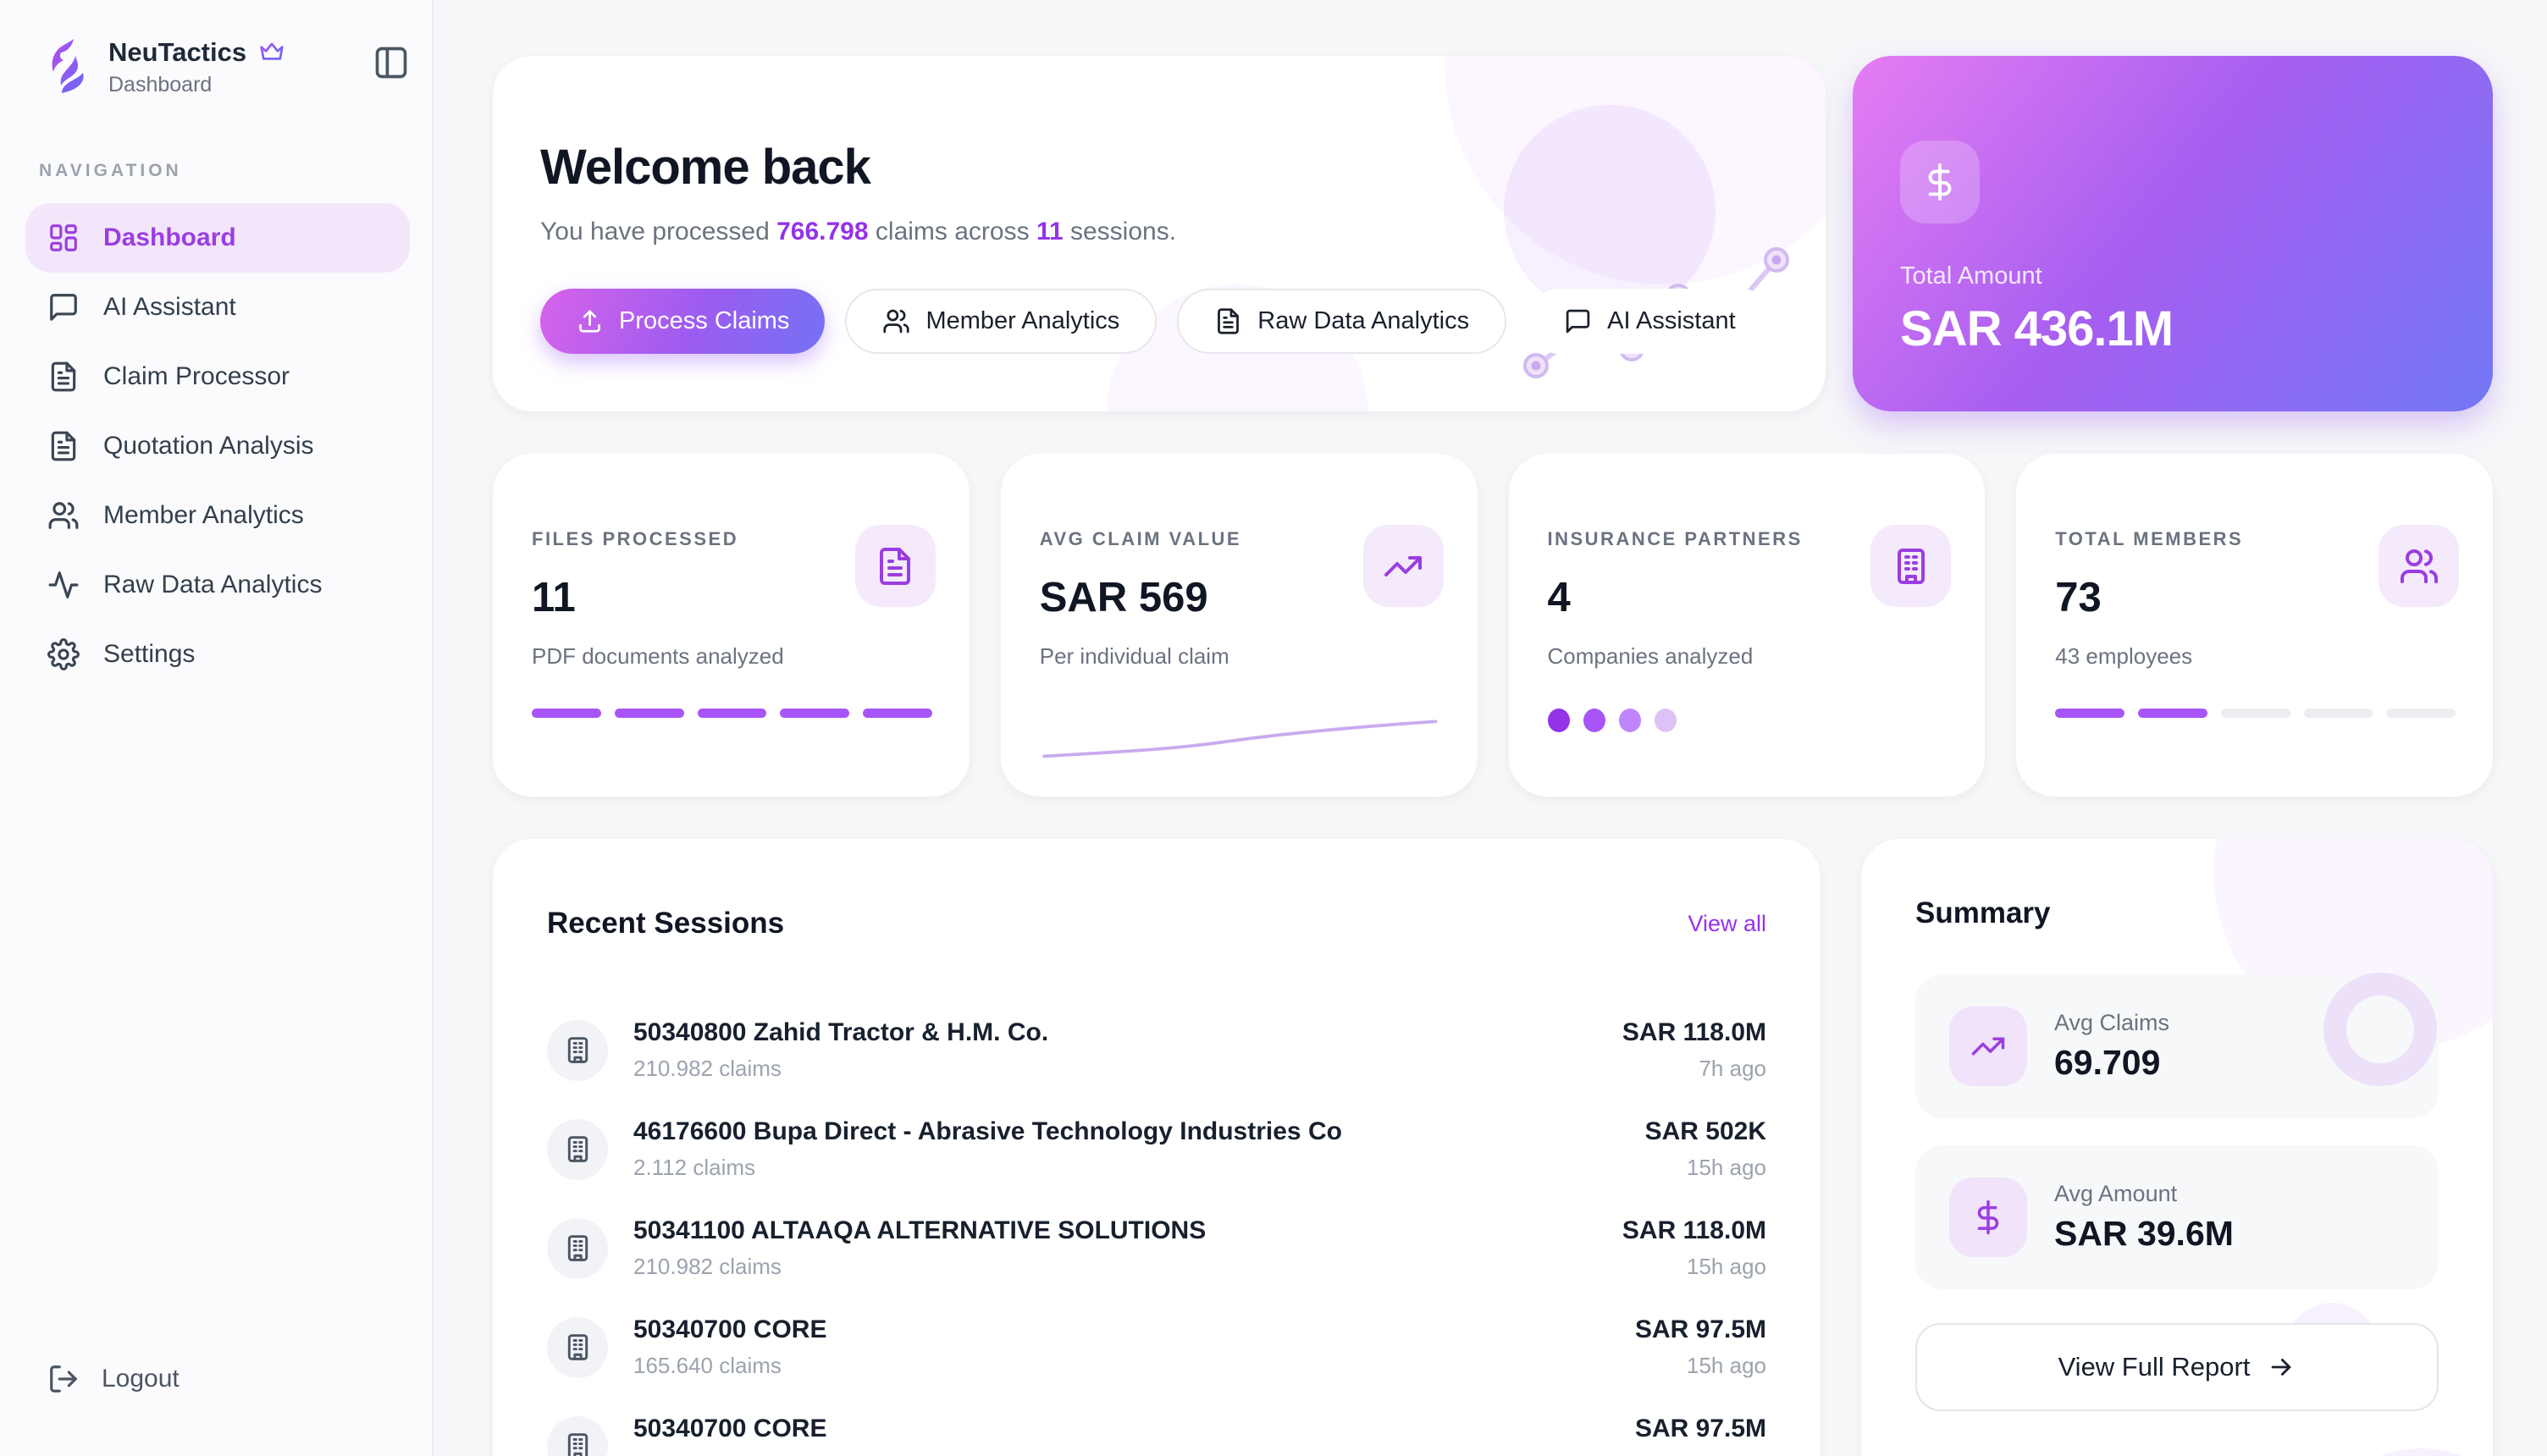 The width and height of the screenshot is (2547, 1456). Describe the element at coordinates (1983, 912) in the screenshot. I see `summary-title: Summary` at that location.